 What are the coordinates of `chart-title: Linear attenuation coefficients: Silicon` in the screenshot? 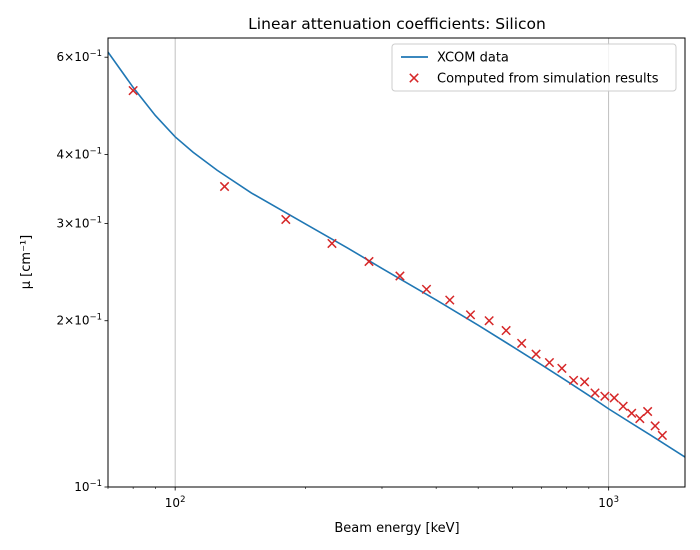 It's located at (397, 24).